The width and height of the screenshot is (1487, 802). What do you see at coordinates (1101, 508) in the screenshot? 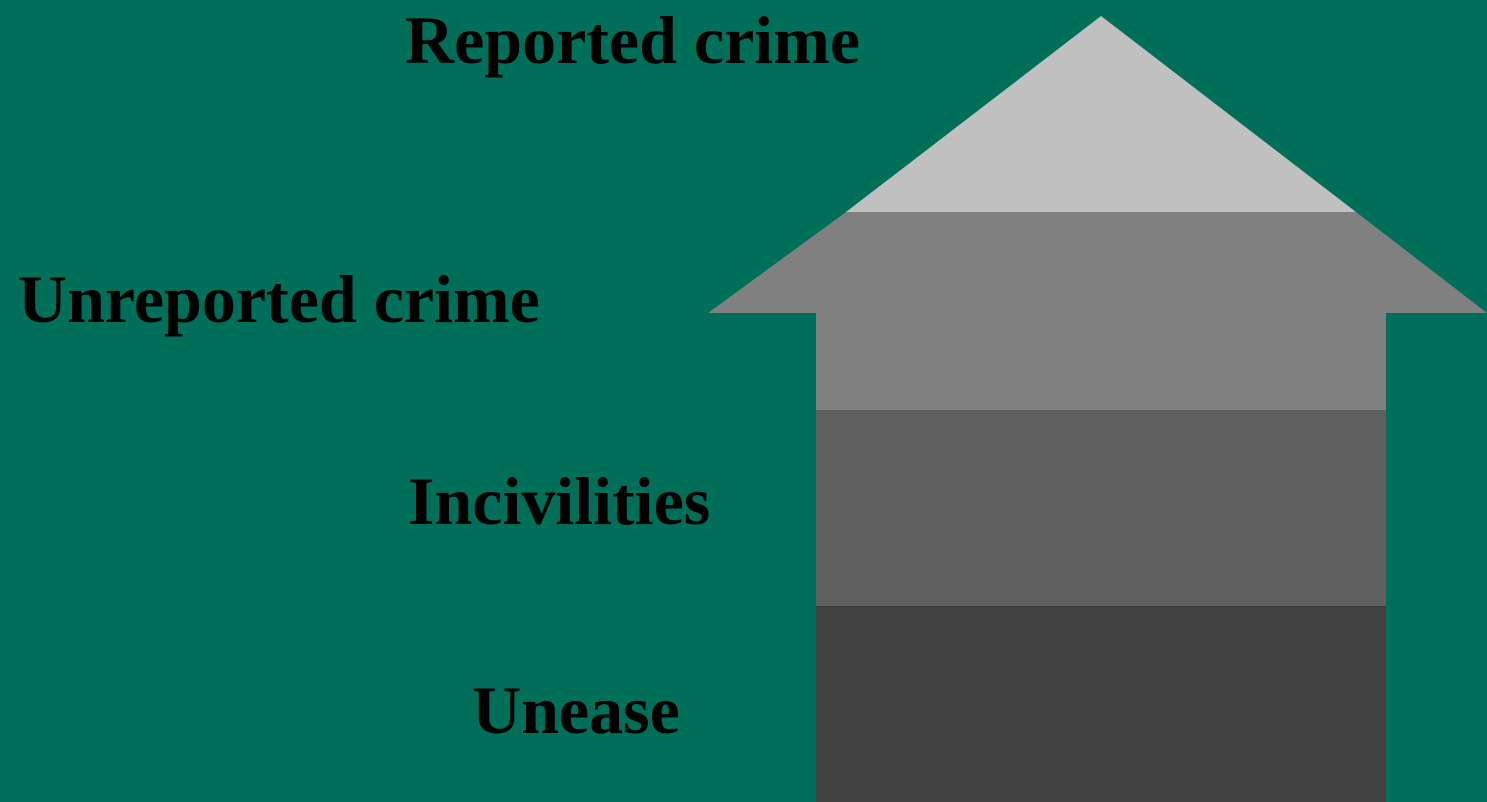
I see `arrow-layer-incivilities` at bounding box center [1101, 508].